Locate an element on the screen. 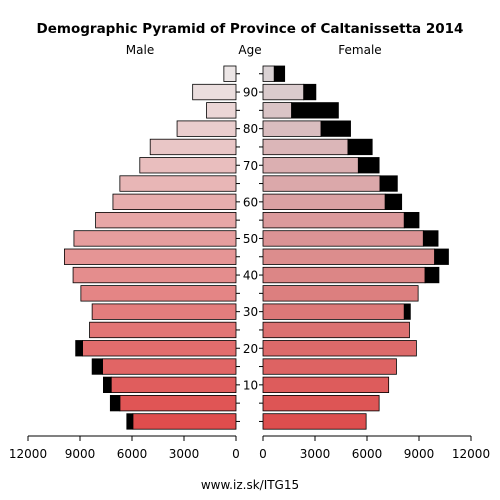 This screenshot has height=500, width=500. male-label: Male is located at coordinates (140, 50).